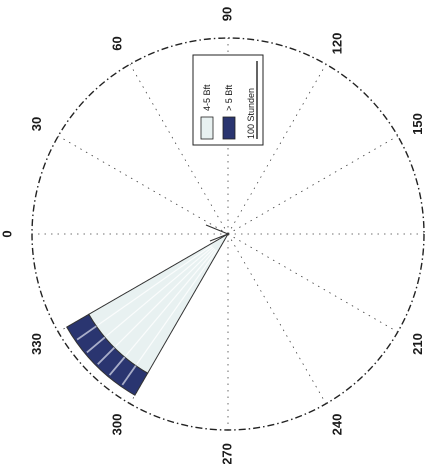  What do you see at coordinates (36, 344) in the screenshot?
I see `angular-tick-label: 330` at bounding box center [36, 344].